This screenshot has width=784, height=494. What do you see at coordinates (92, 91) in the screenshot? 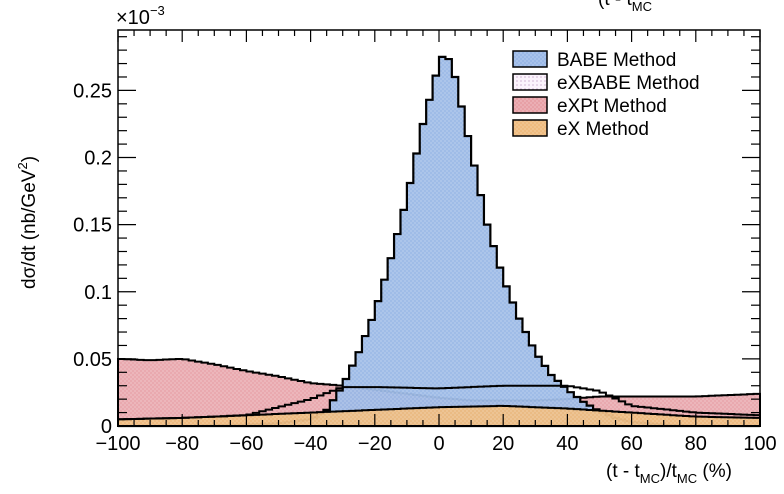
I see `y-tick-label: 0.25` at bounding box center [92, 91].